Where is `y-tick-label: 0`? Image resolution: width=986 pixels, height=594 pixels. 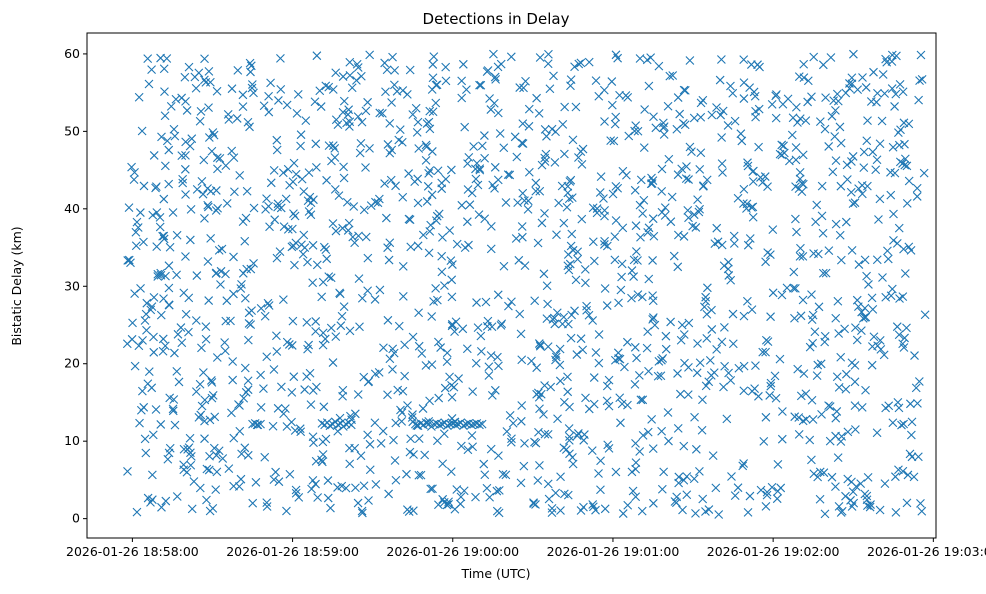
y-tick-label: 0 is located at coordinates (76, 518).